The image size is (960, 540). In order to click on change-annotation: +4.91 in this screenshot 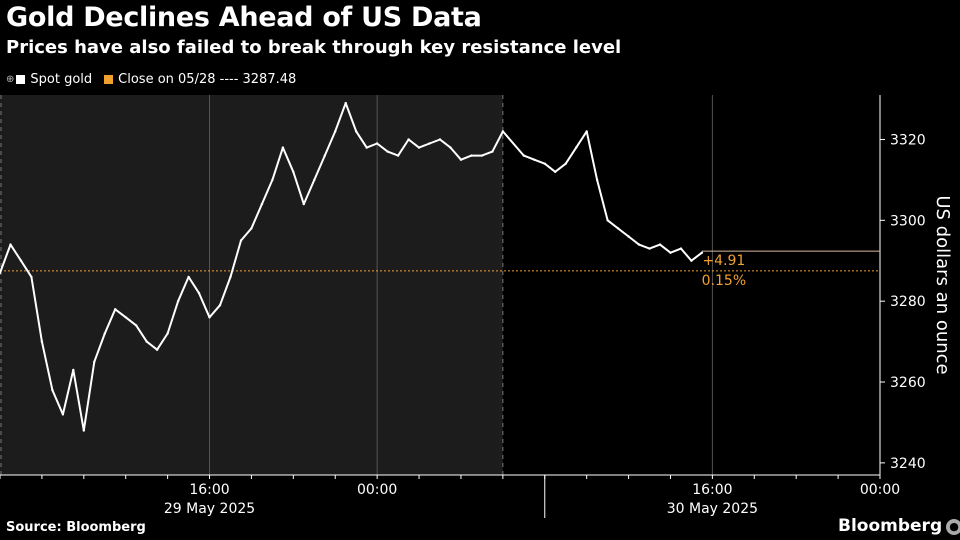, I will do `click(723, 261)`.